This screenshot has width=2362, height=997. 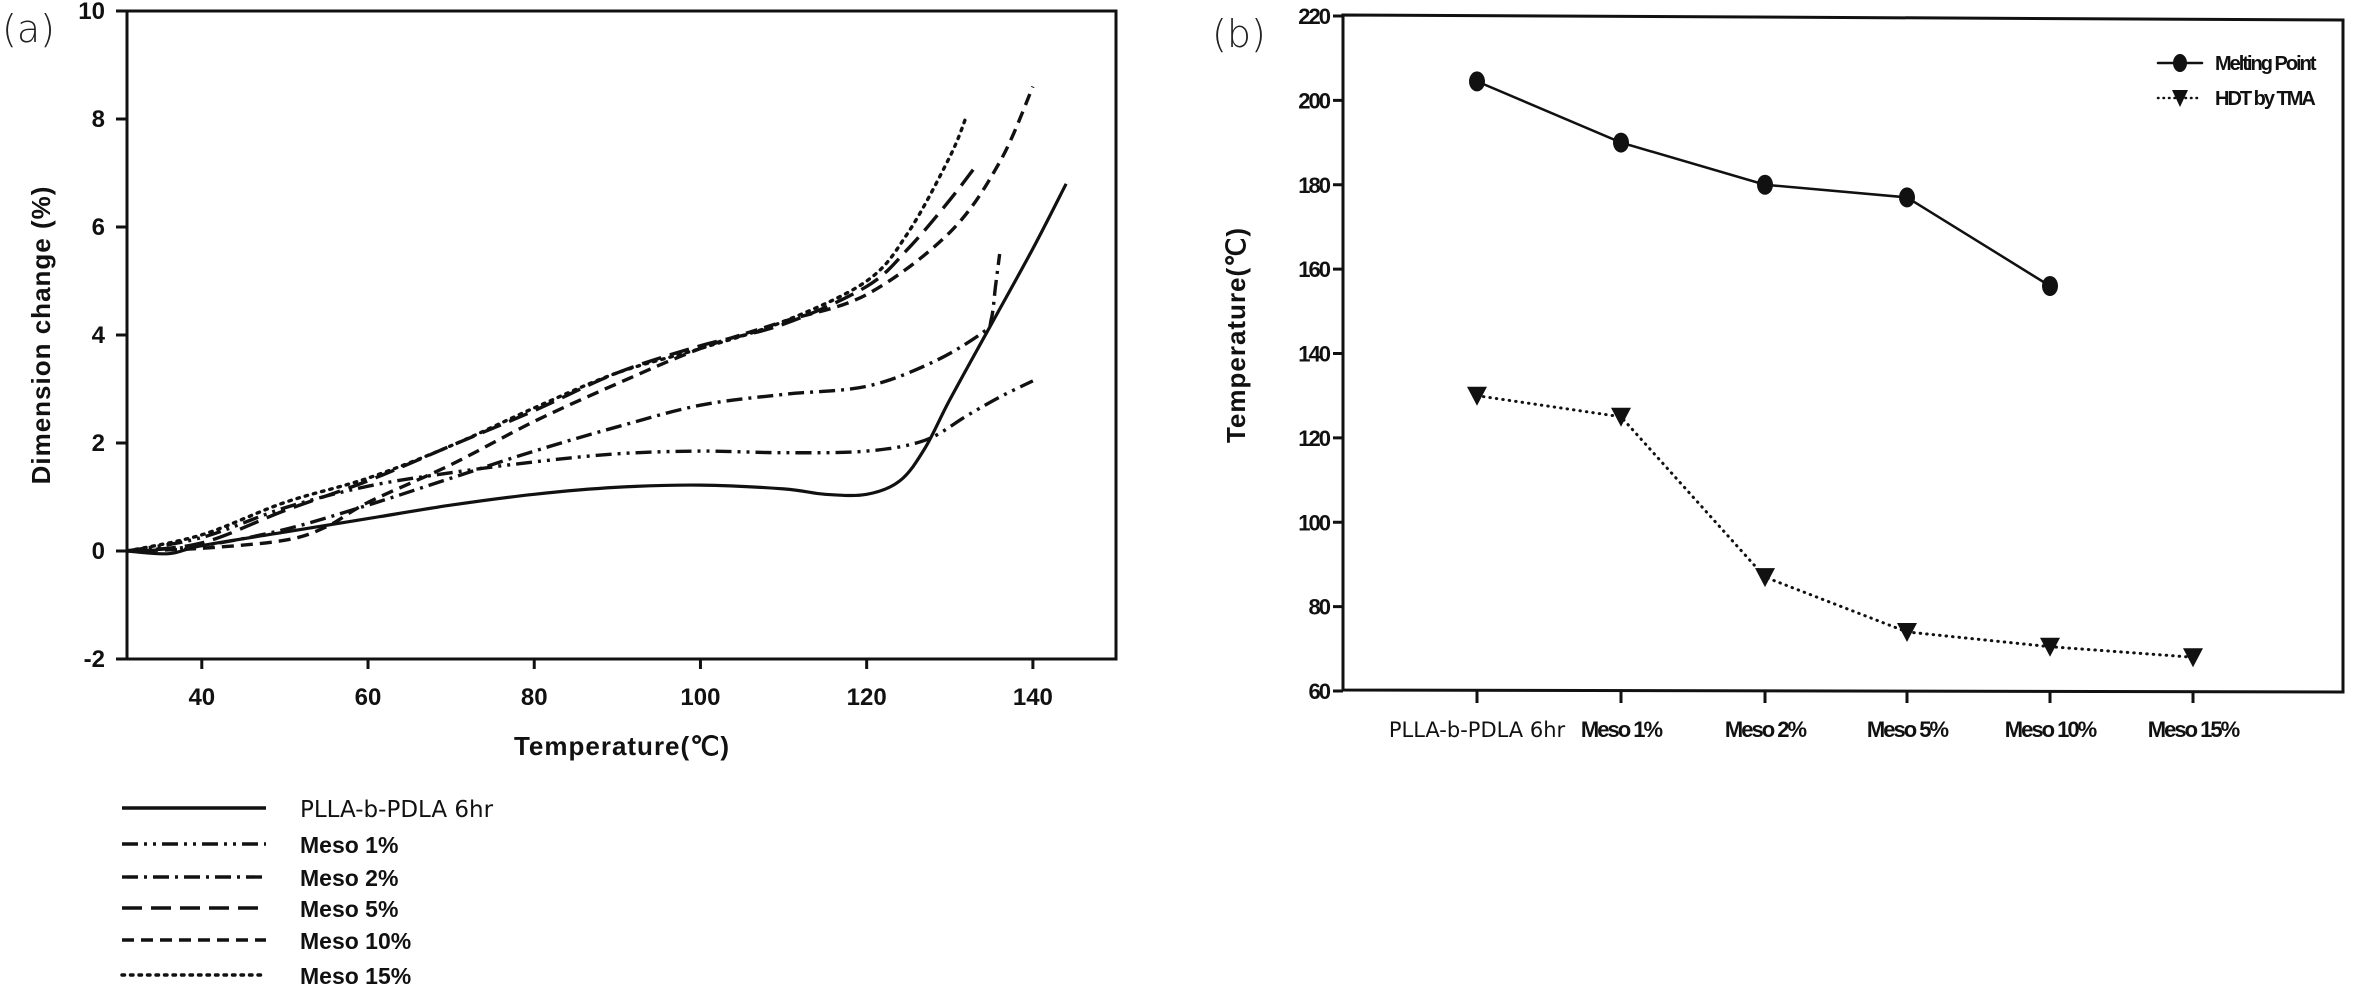 What do you see at coordinates (355, 976) in the screenshot?
I see `legend-a-label: Meso 15%` at bounding box center [355, 976].